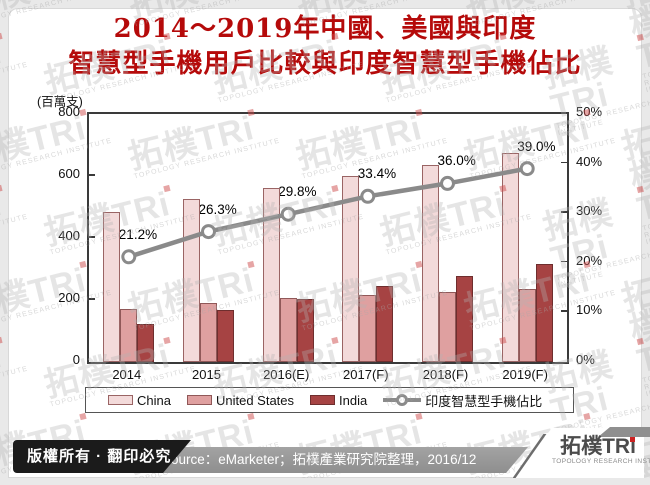  I want to click on chart-title-line1: 2014～2019年中國、美國與印度, so click(325, 29).